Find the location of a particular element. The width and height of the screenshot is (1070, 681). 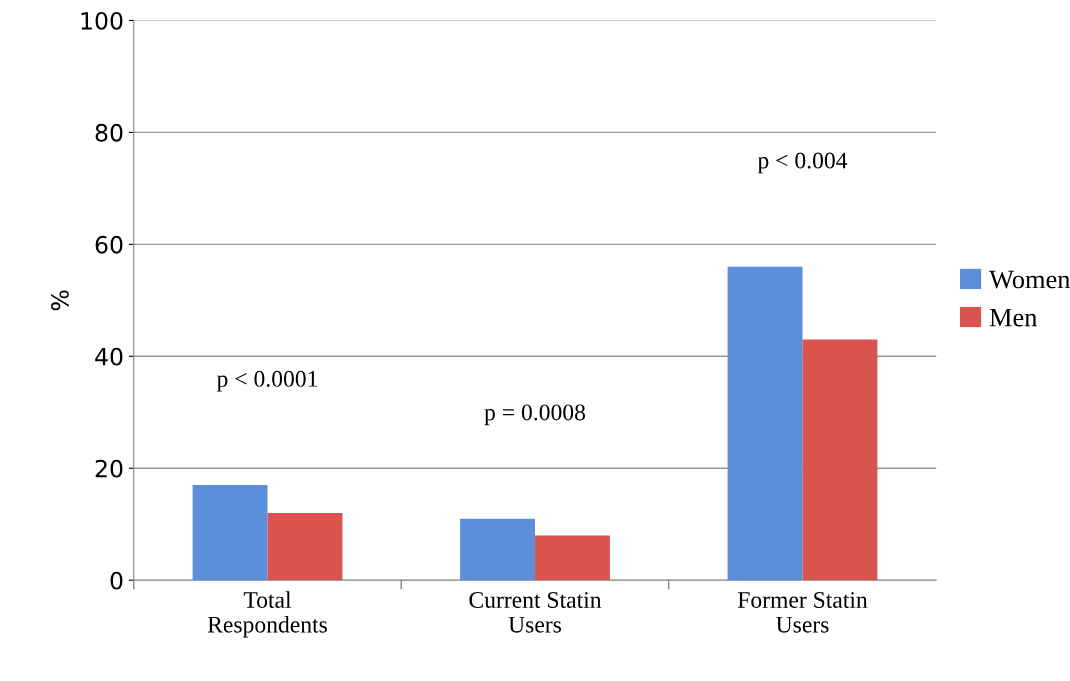

y-tick-label: 20 is located at coordinates (109, 468).